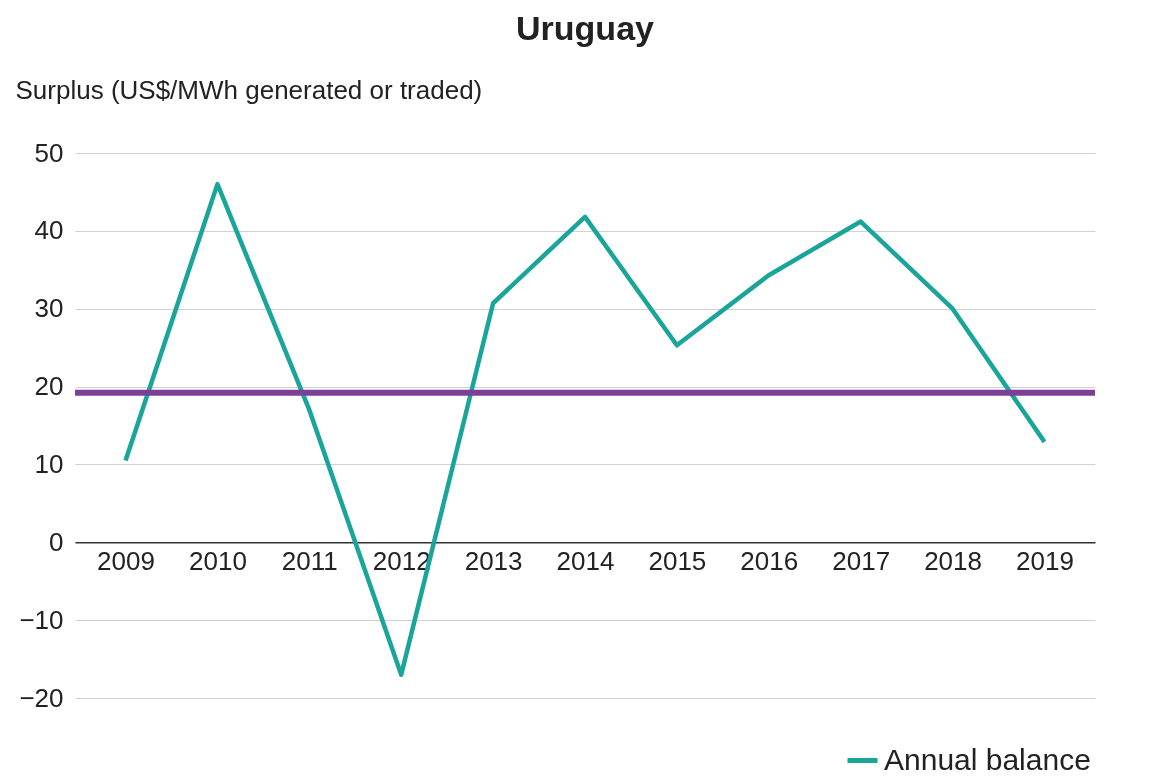 This screenshot has height=784, width=1158. Describe the element at coordinates (41, 697) in the screenshot. I see `y-tick-label: −20` at that location.